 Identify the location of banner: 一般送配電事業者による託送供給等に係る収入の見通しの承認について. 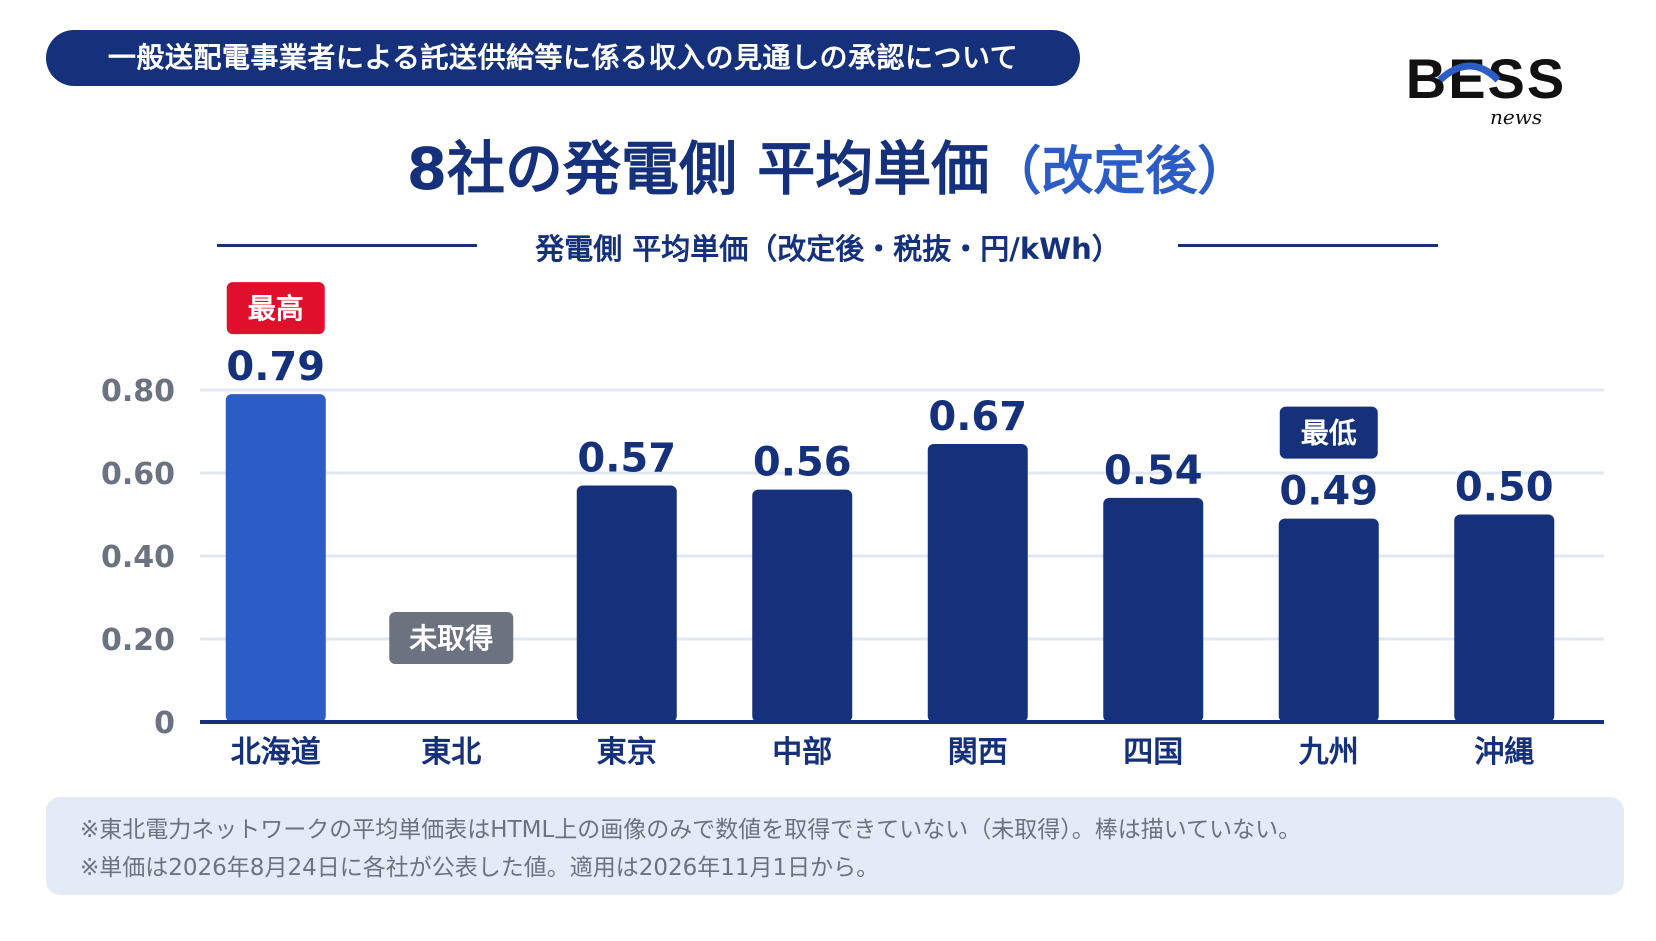
(563, 58).